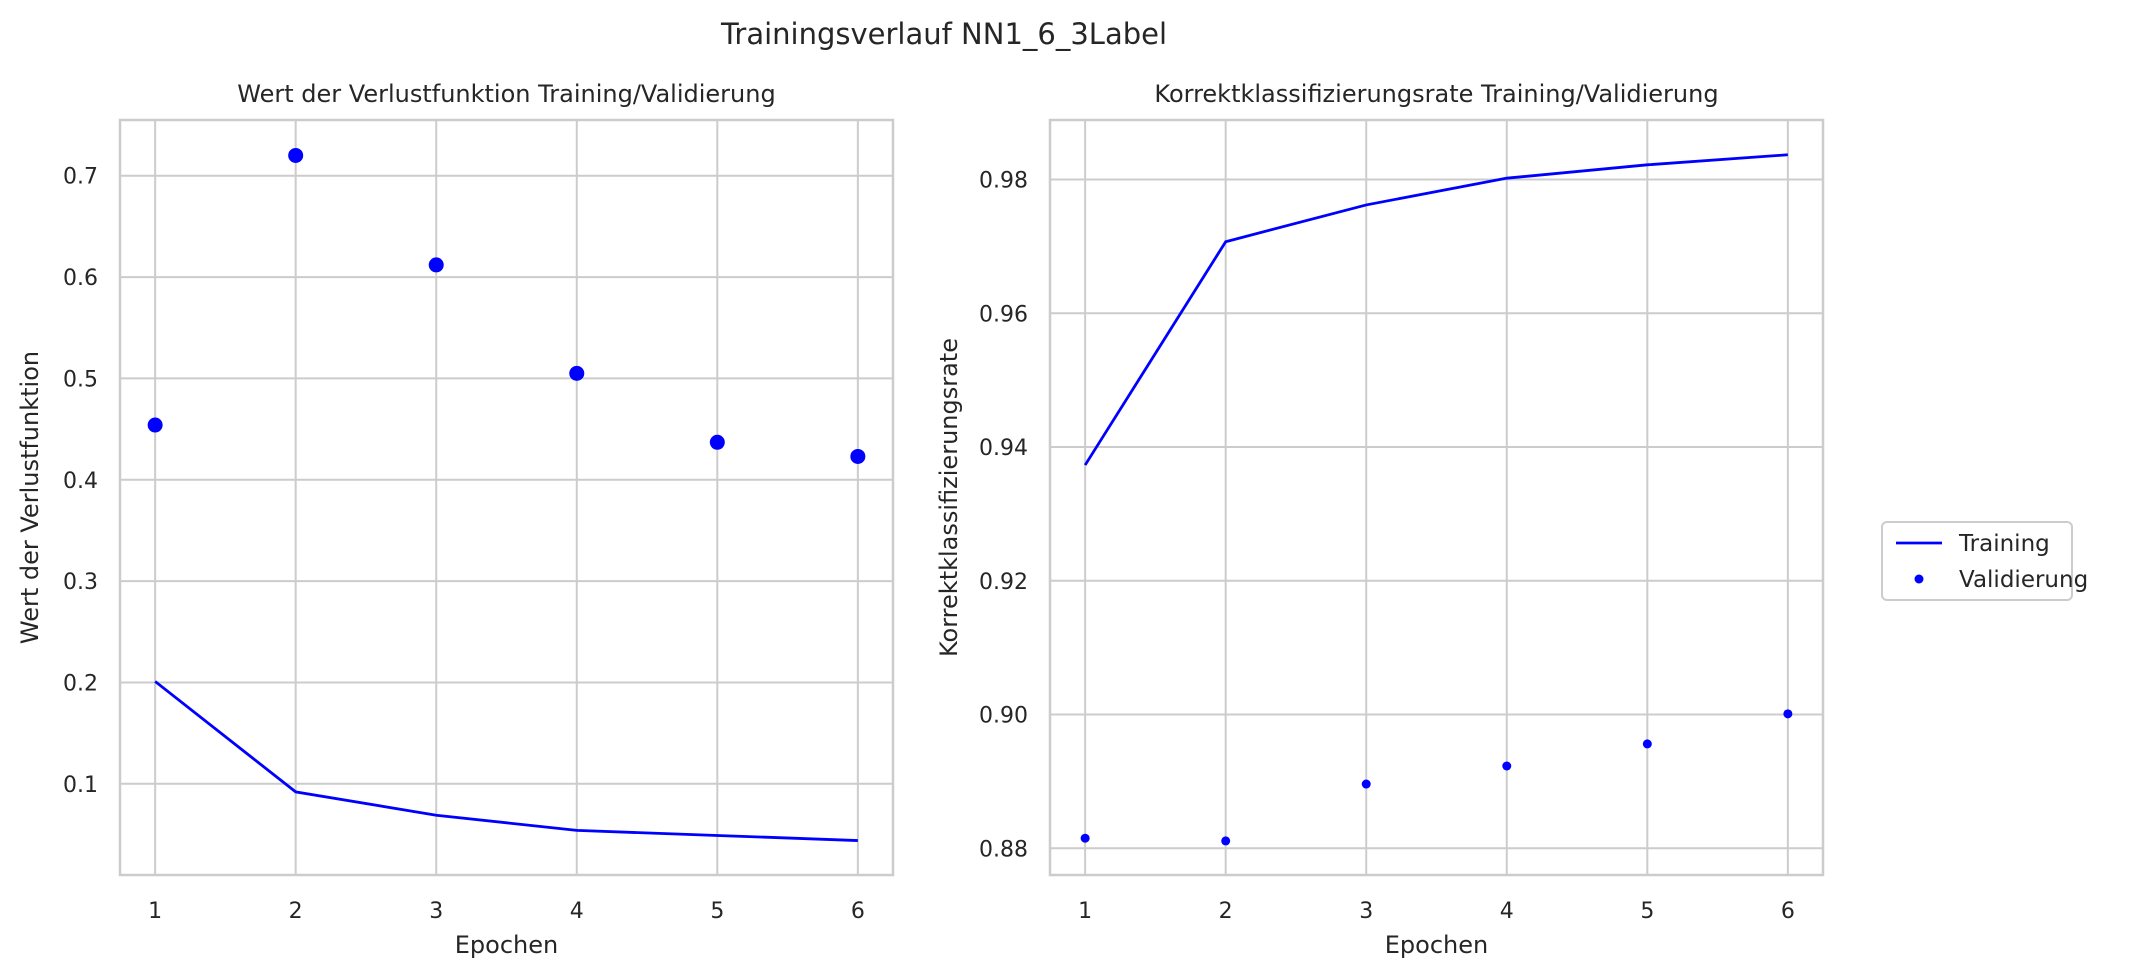  I want to click on y-tick-label: 0.90, so click(1003, 716).